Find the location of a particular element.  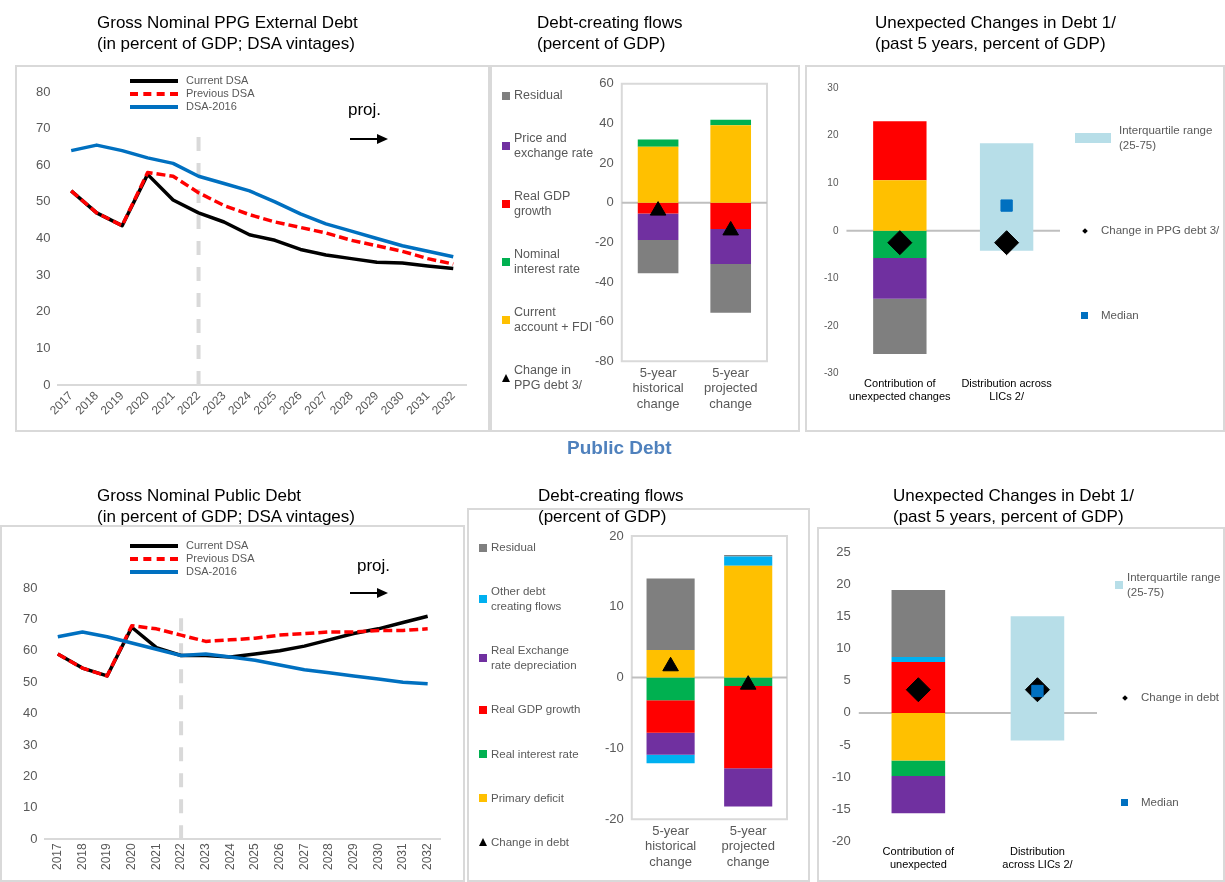

x-tick-label: 2027 is located at coordinates (303, 856).